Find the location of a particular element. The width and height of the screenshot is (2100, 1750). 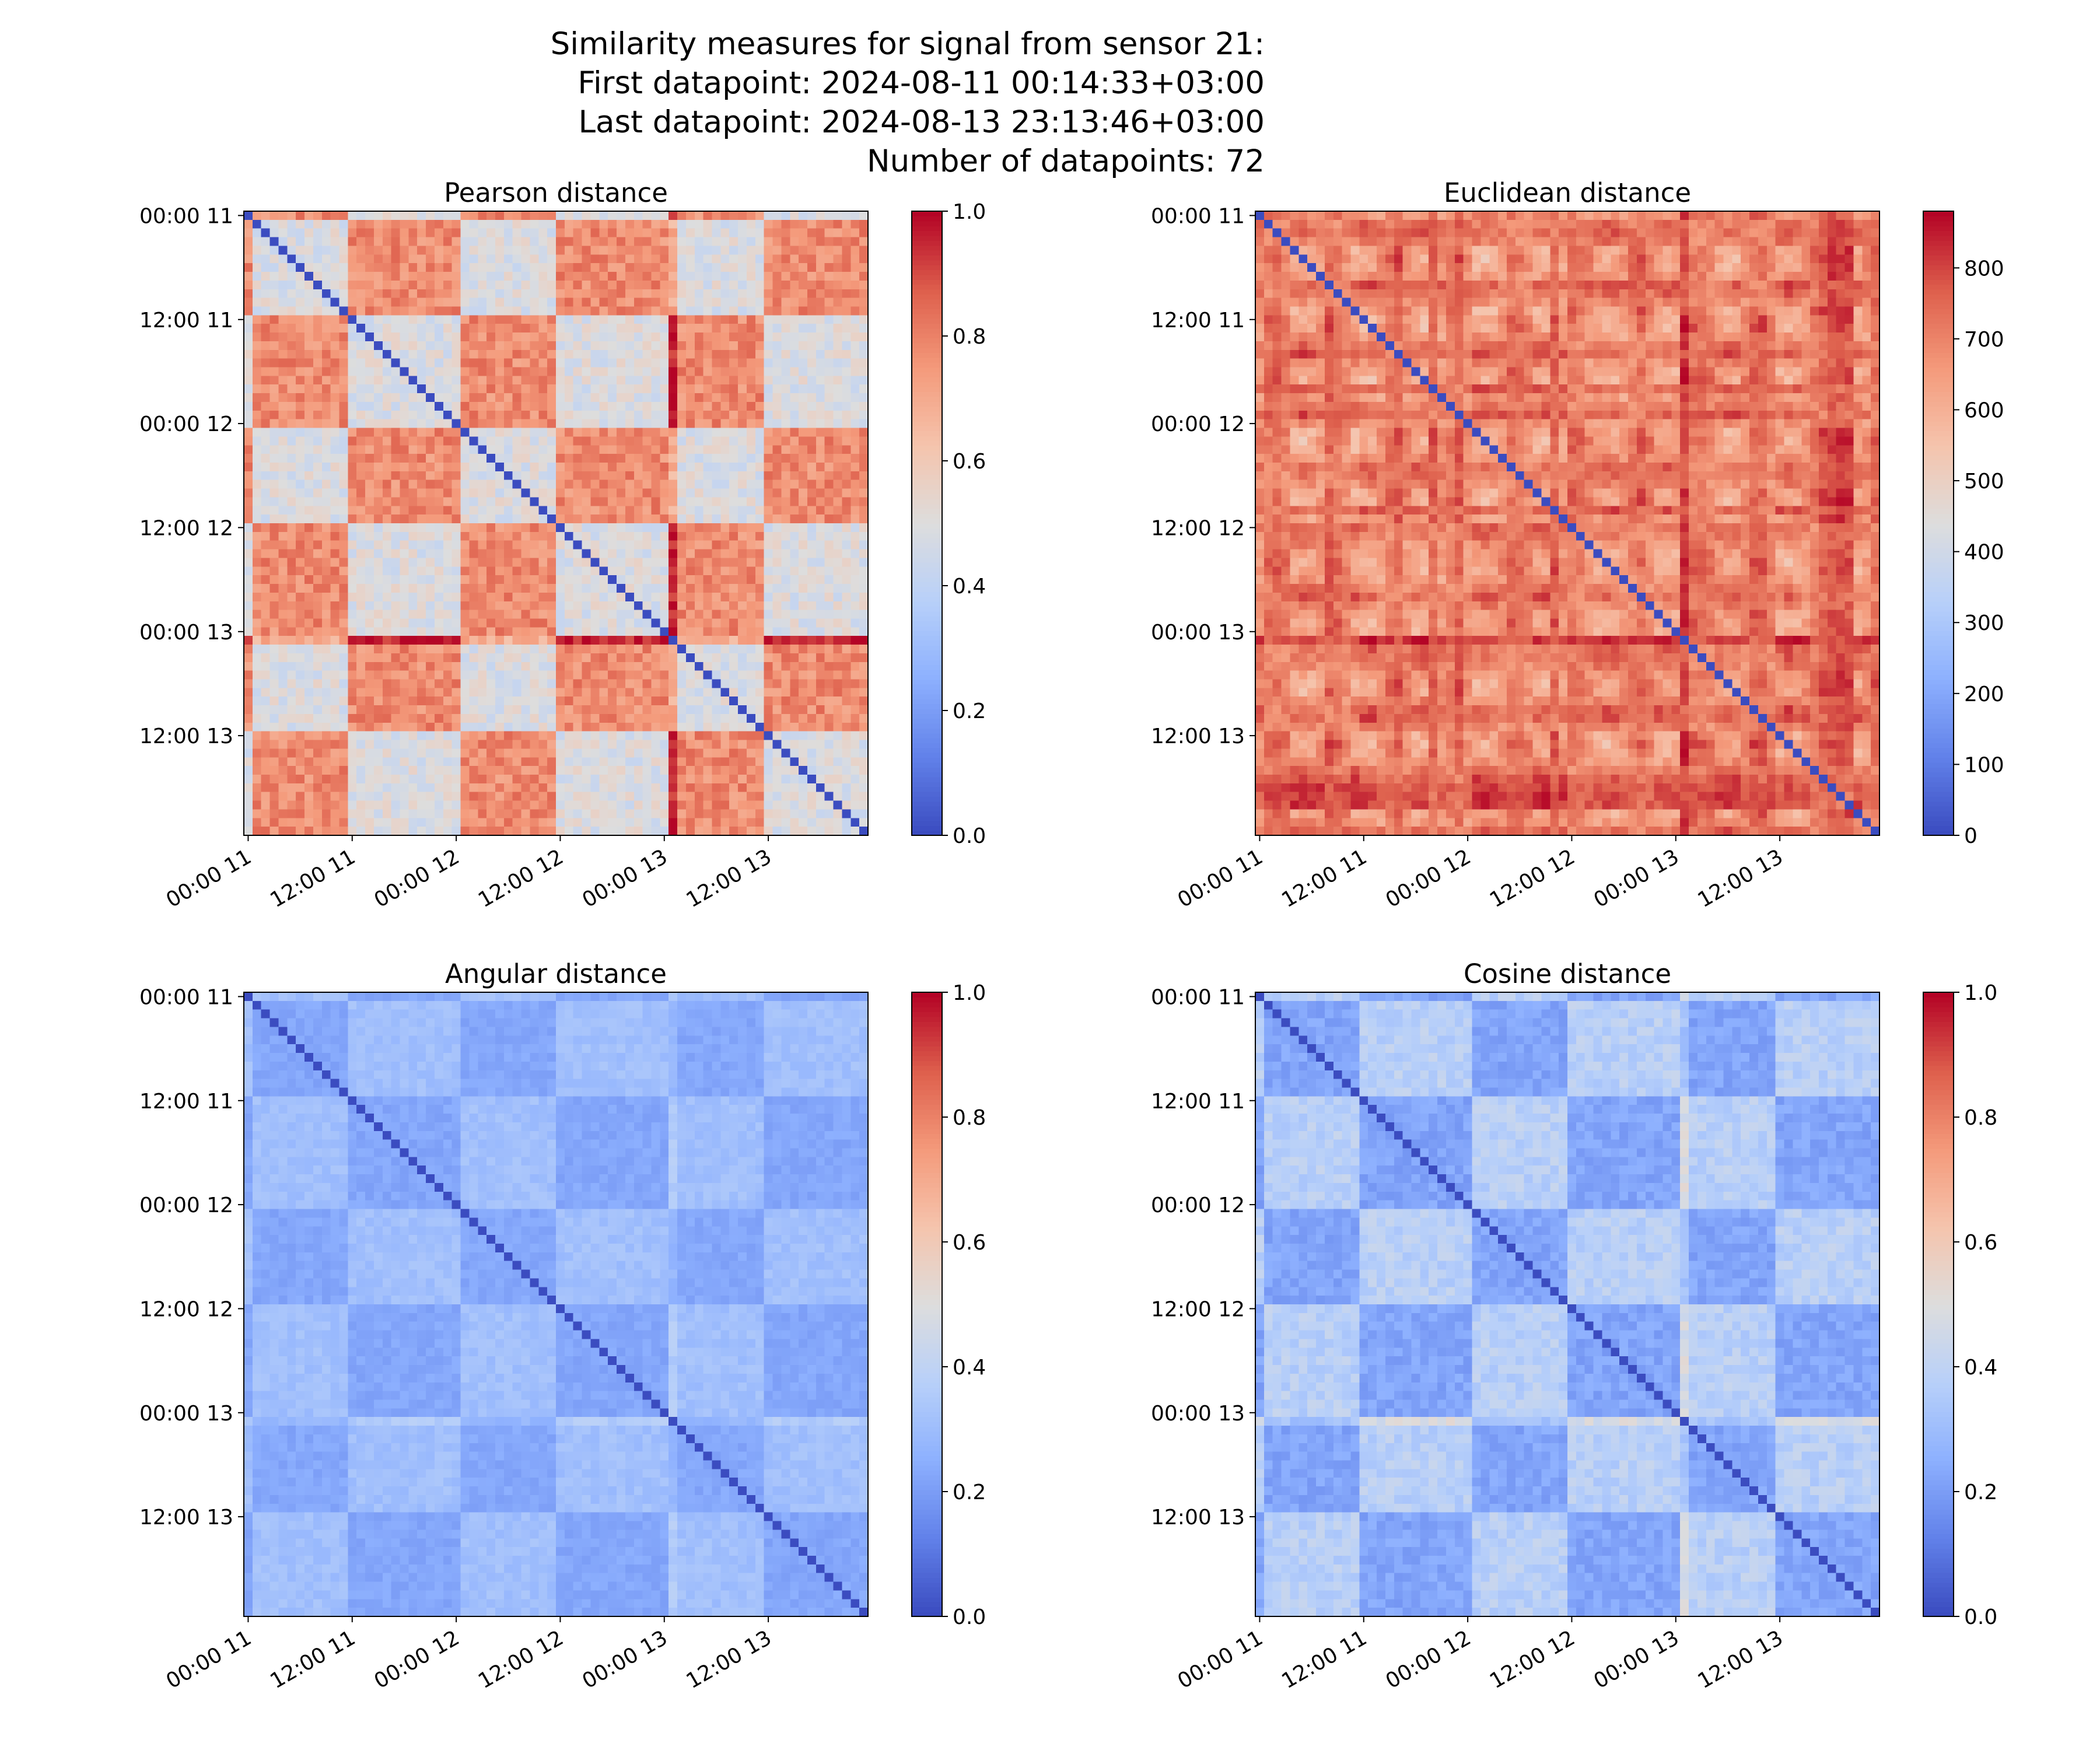

heatmap-cells is located at coordinates (556, 523).